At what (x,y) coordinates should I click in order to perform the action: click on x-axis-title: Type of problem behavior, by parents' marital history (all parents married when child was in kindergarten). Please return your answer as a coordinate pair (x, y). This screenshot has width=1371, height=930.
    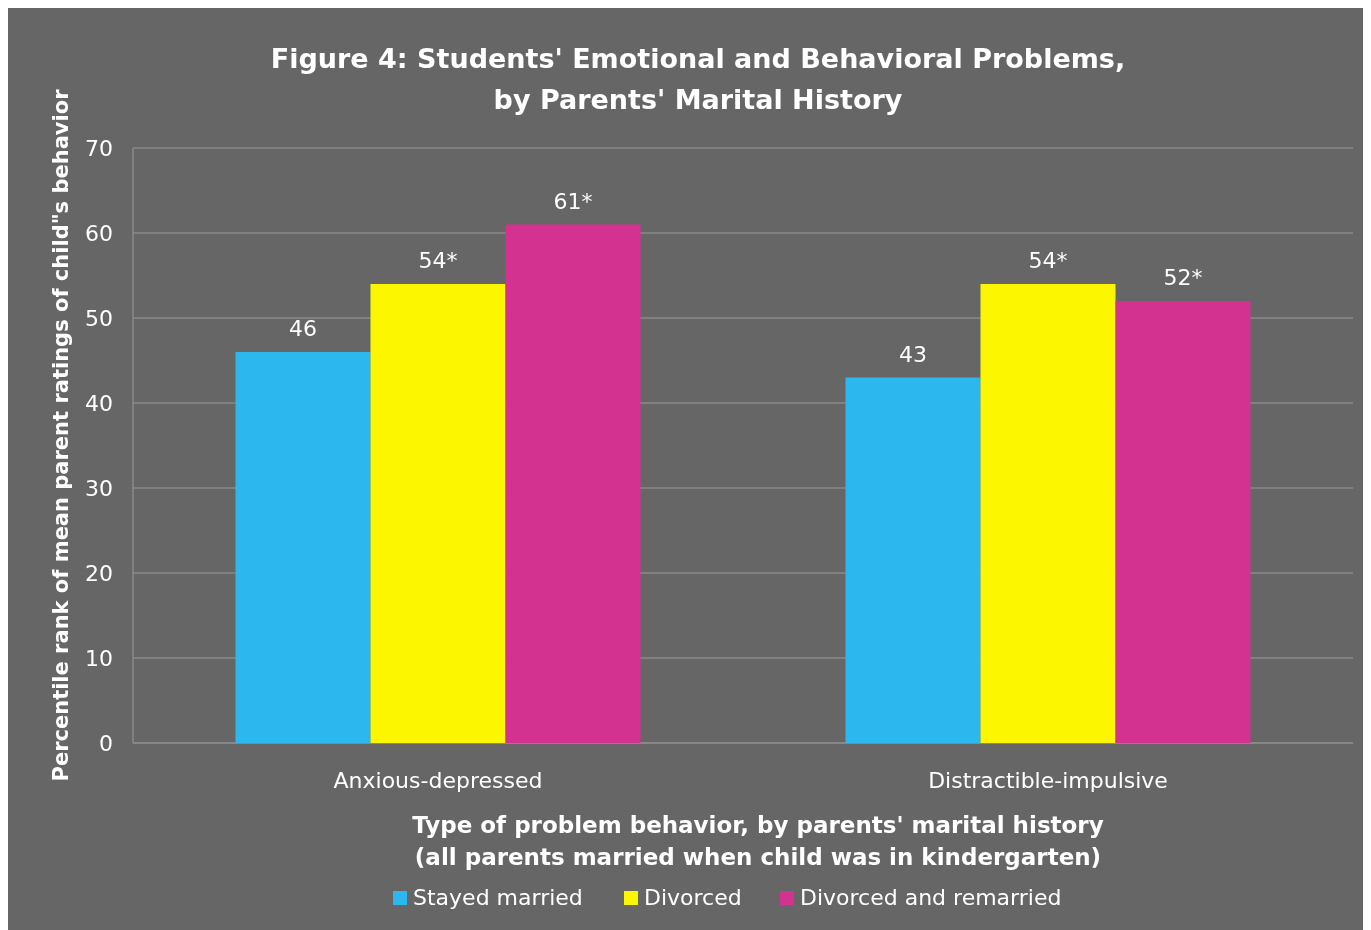
    Looking at the image, I should click on (758, 841).